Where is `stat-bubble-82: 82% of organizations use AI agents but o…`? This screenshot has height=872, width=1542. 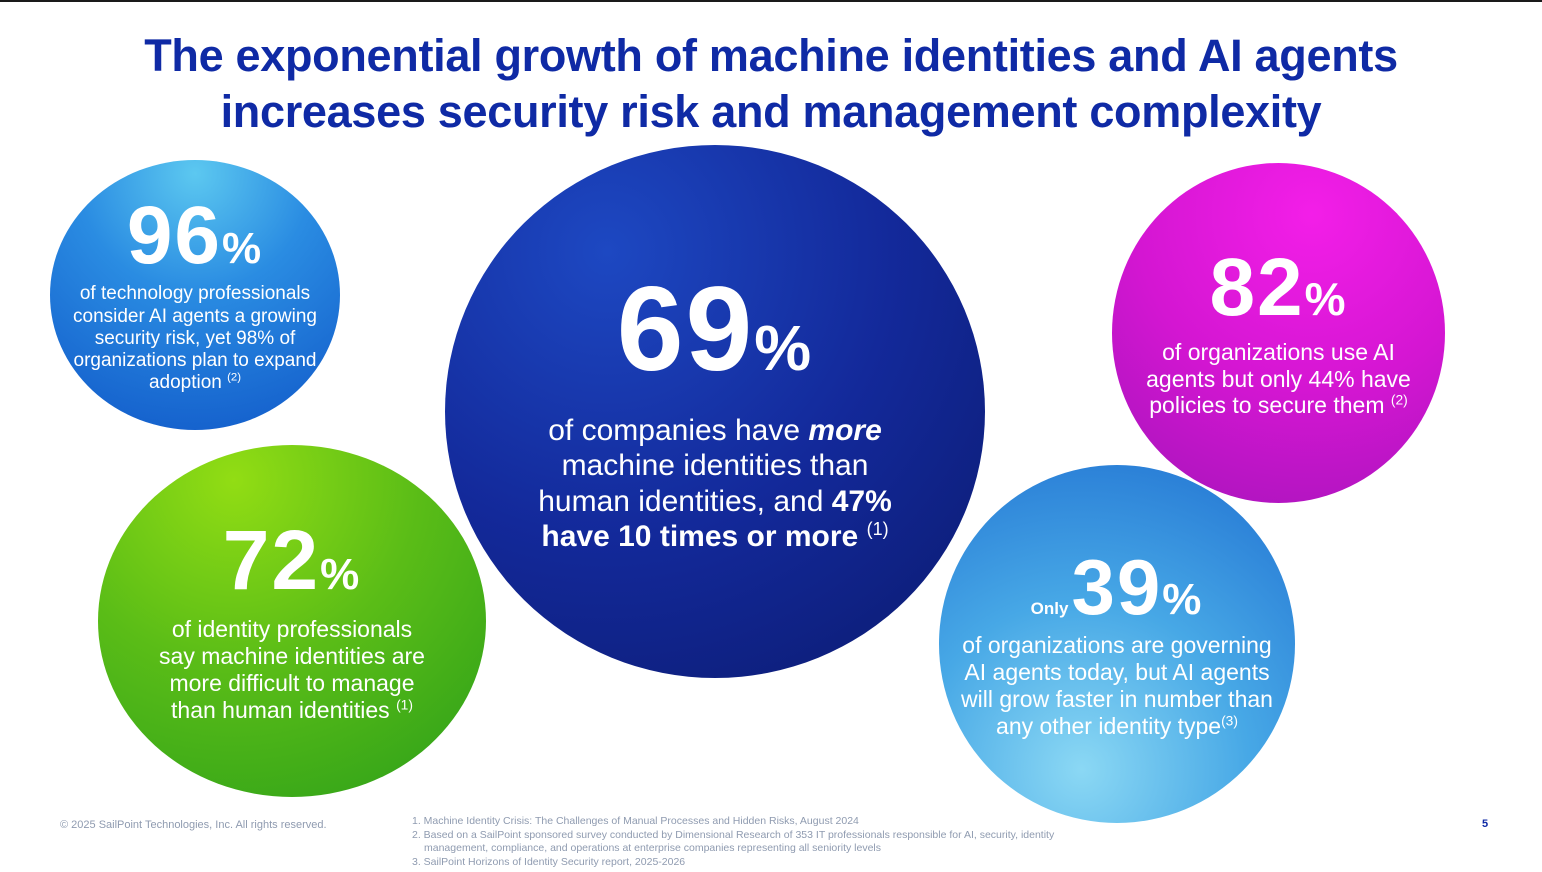
stat-bubble-82: 82% of organizations use AI agents but o… is located at coordinates (1278, 333).